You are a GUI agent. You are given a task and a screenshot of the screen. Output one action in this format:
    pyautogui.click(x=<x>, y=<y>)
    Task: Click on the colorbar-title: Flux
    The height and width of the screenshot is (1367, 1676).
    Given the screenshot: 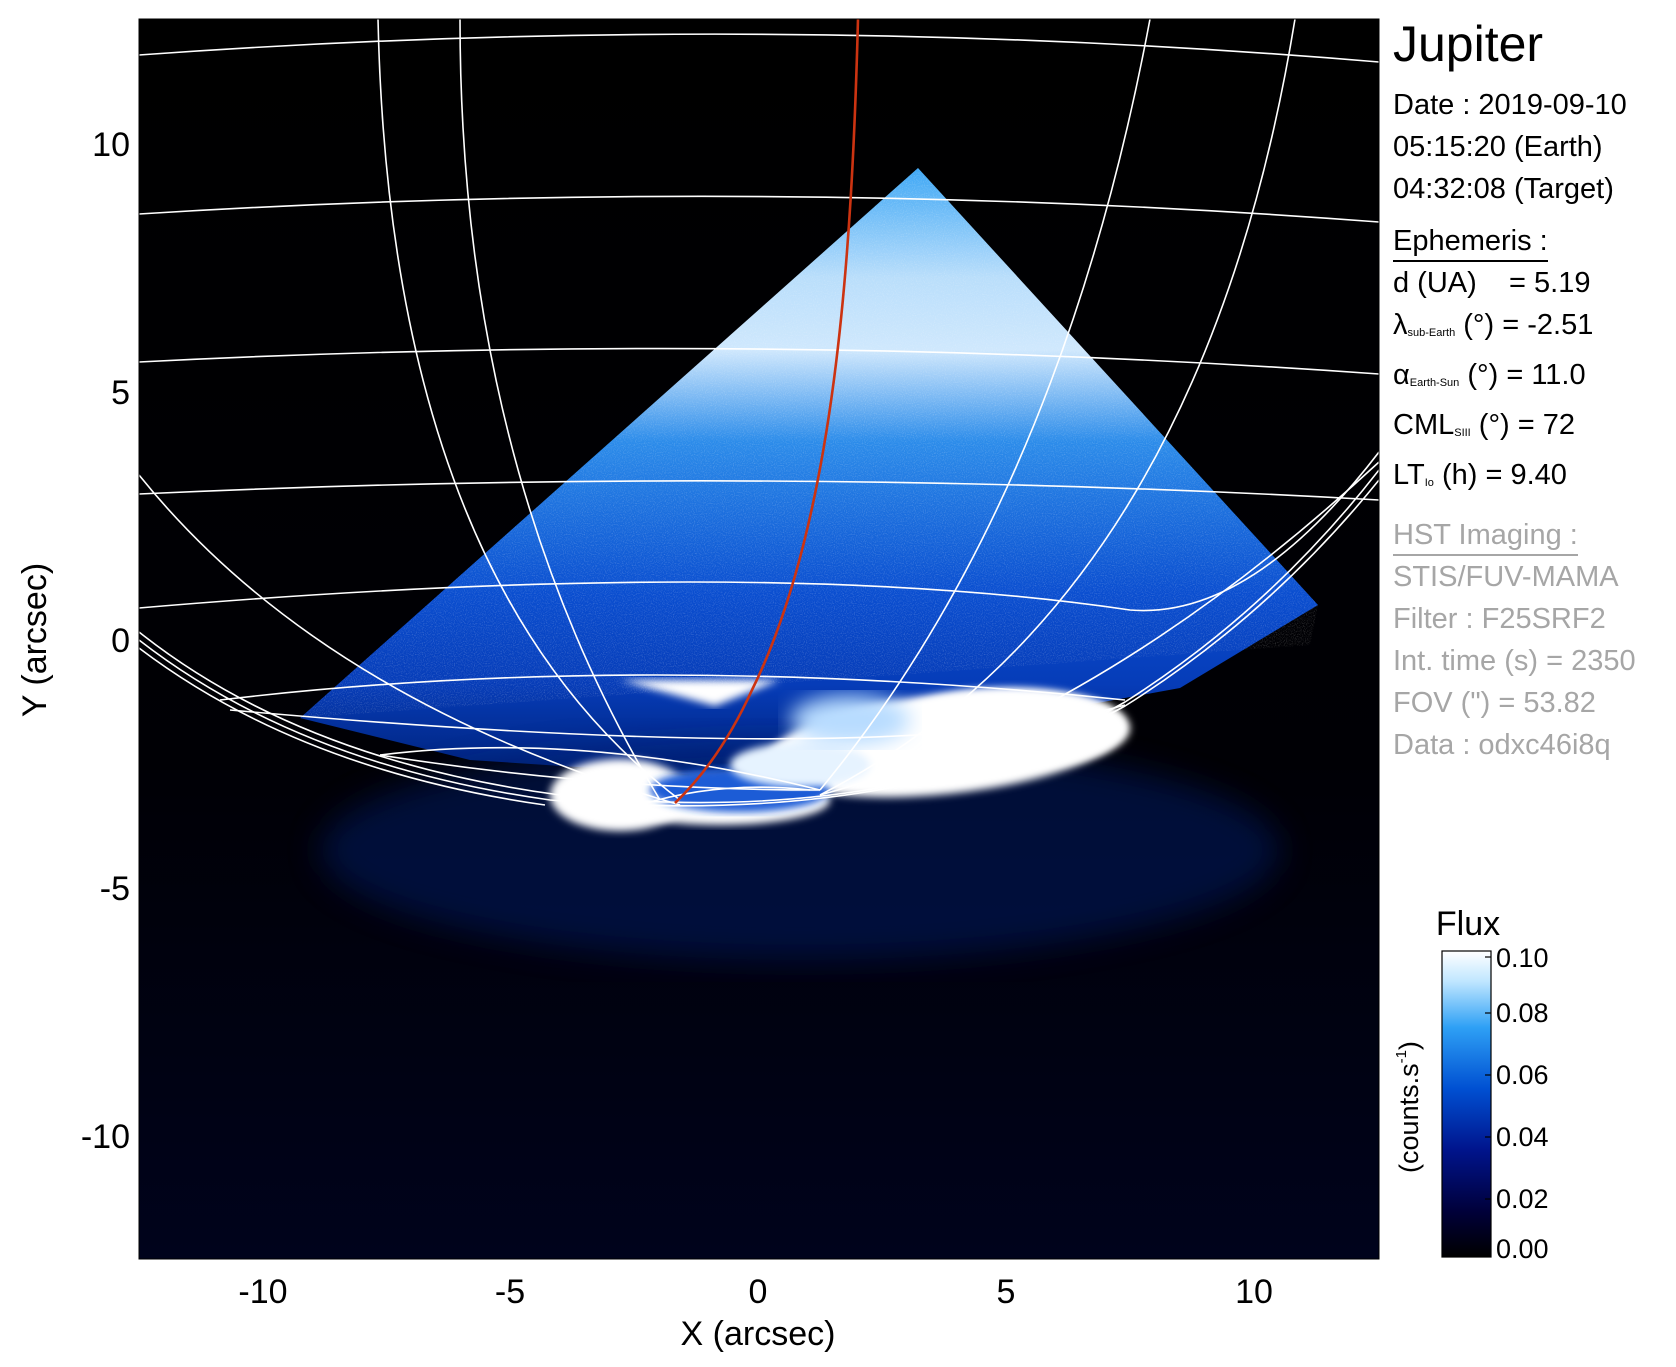 What is the action you would take?
    pyautogui.click(x=1468, y=924)
    